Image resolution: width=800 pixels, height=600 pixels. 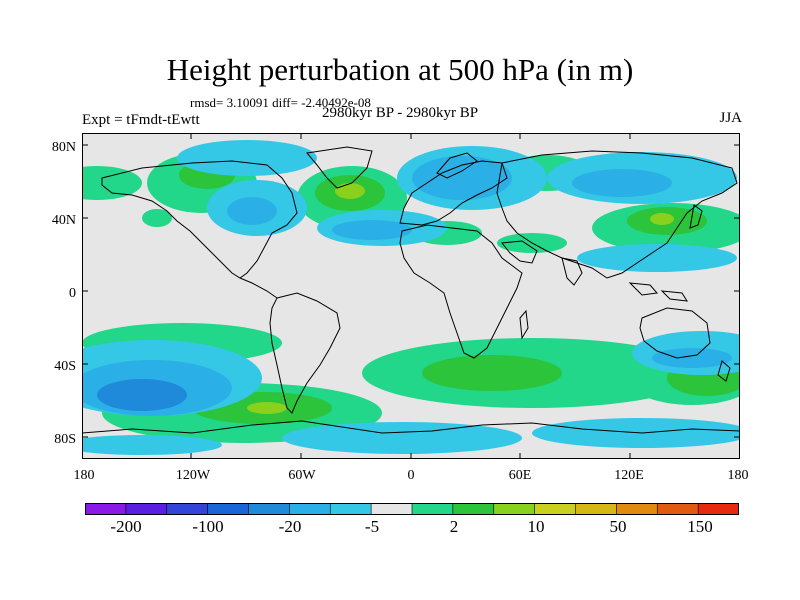 What do you see at coordinates (65, 439) in the screenshot?
I see `lat-label-80s: 80S` at bounding box center [65, 439].